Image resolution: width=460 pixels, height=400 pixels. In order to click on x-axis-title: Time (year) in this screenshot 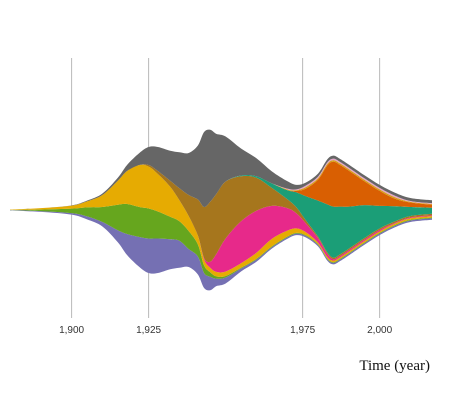, I will do `click(394, 366)`.